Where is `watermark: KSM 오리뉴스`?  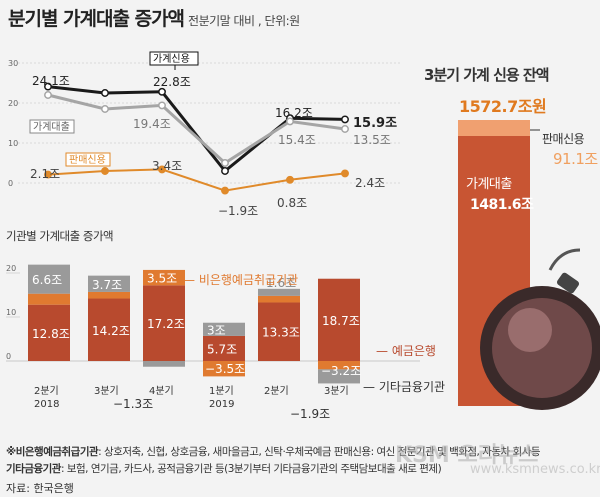 watermark: KSM 오리뉴스 is located at coordinates (467, 455).